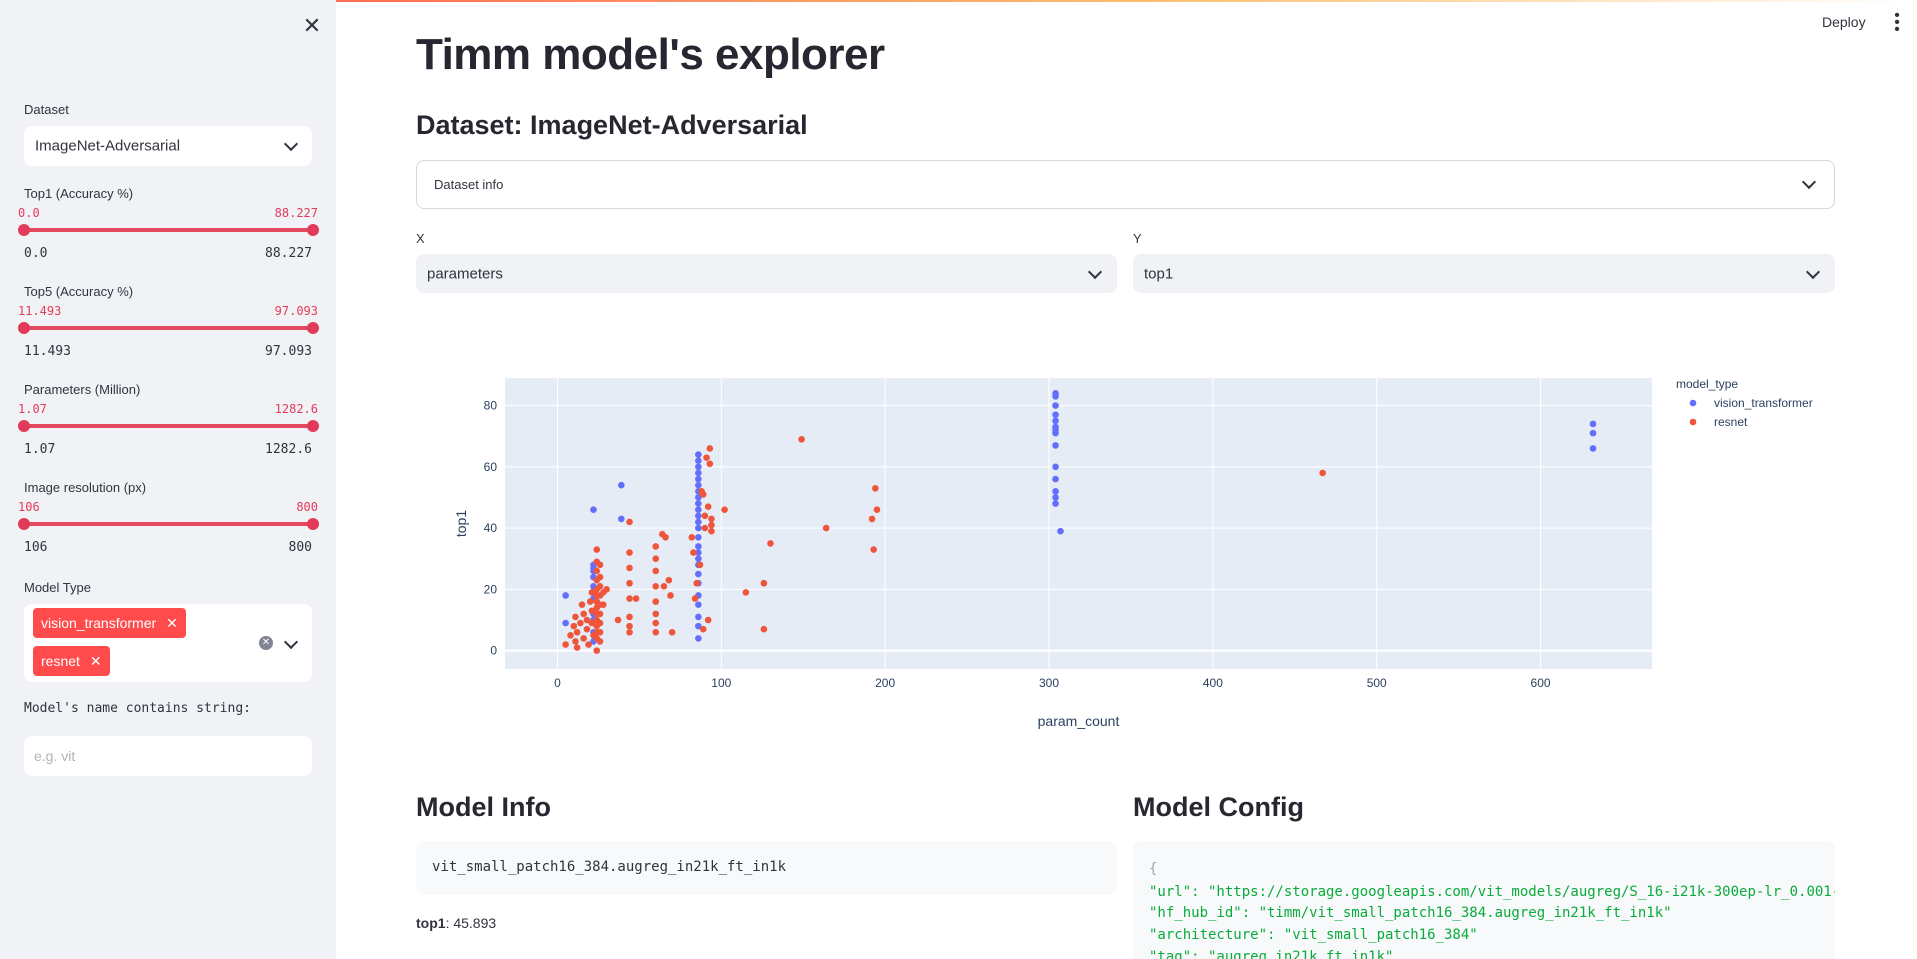 This screenshot has width=1917, height=959. I want to click on remove-tag-icon: ✕, so click(95, 661).